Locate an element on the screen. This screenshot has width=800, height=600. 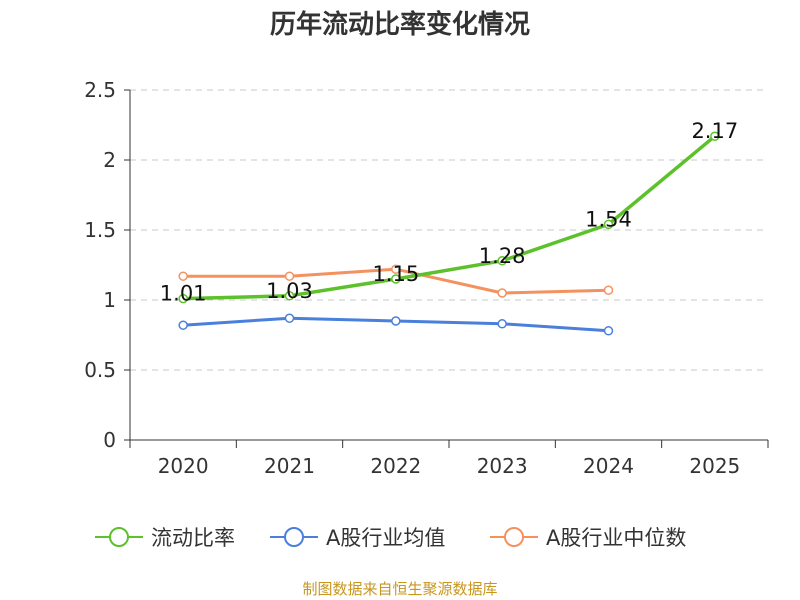
y-tick-label: 1 is located at coordinates (109, 300).